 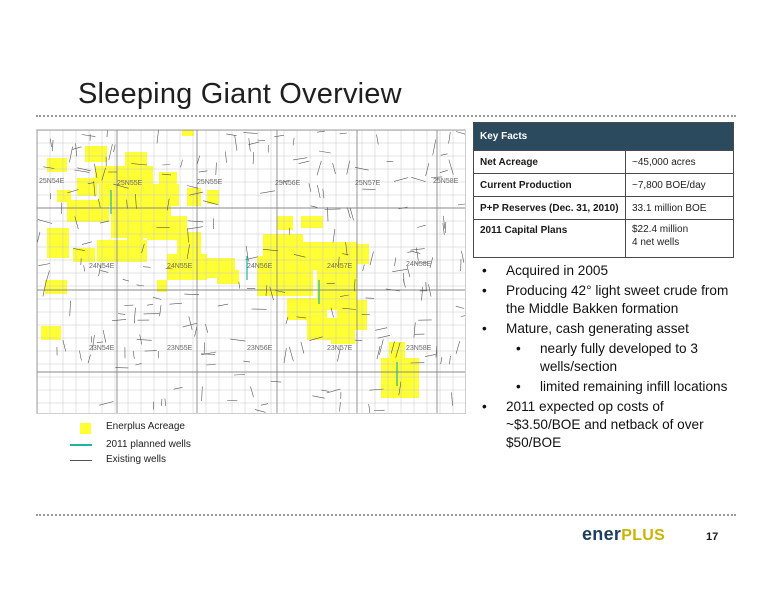 What do you see at coordinates (549, 185) in the screenshot?
I see `fact-label: Current Production` at bounding box center [549, 185].